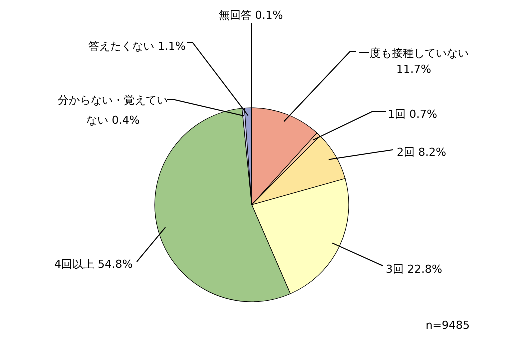 The height and width of the screenshot is (338, 506). Describe the element at coordinates (251, 15) in the screenshot. I see `slice-label: 無回答 0.1%` at that location.